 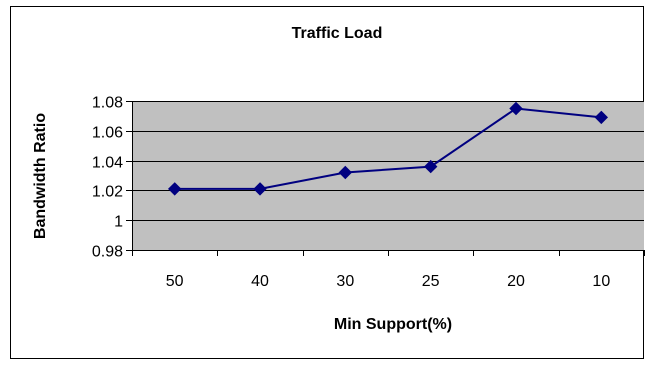 What do you see at coordinates (107, 133) in the screenshot?
I see `y-tick-label: 1.06` at bounding box center [107, 133].